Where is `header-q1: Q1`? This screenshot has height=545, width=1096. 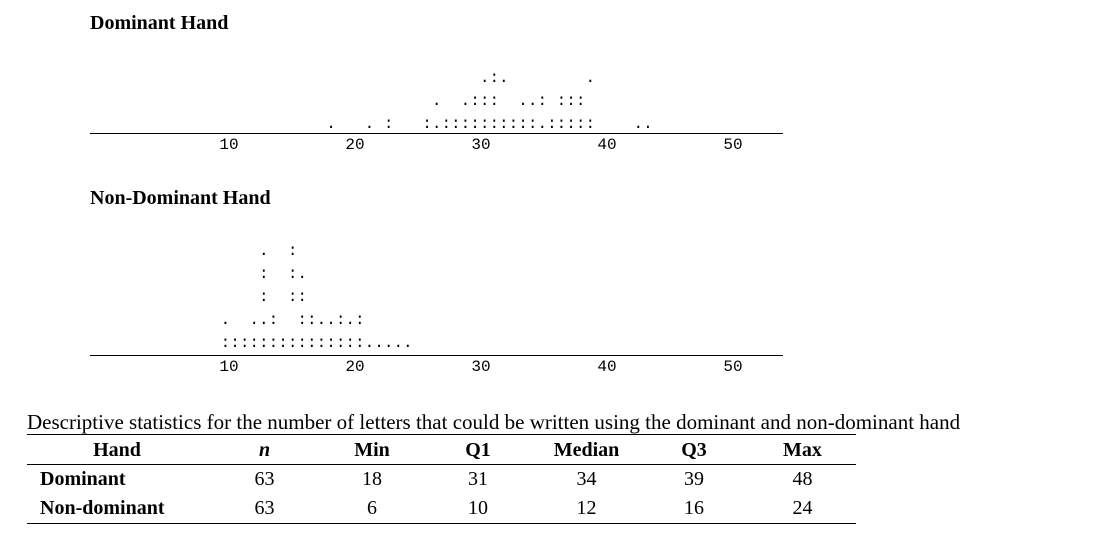 header-q1: Q1 is located at coordinates (478, 449).